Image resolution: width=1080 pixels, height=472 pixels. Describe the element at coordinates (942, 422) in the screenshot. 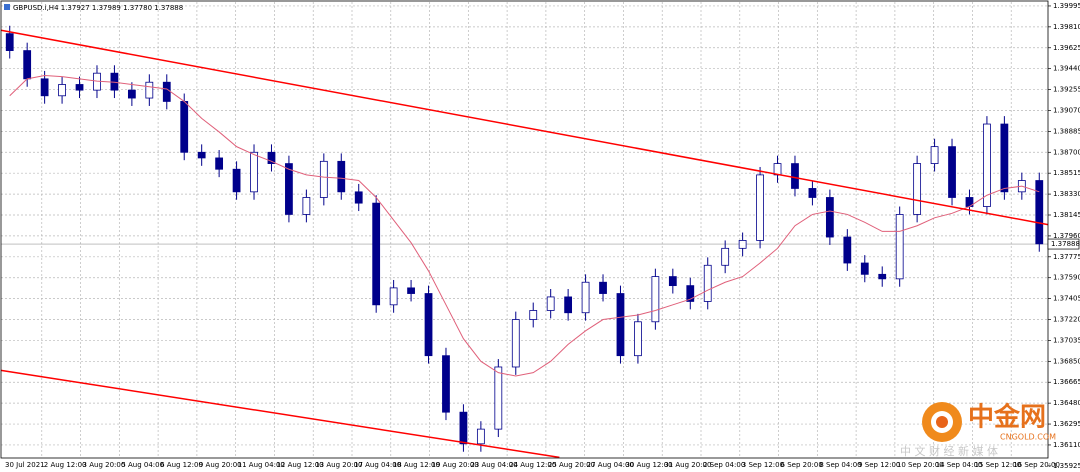

I see `logo-core` at that location.